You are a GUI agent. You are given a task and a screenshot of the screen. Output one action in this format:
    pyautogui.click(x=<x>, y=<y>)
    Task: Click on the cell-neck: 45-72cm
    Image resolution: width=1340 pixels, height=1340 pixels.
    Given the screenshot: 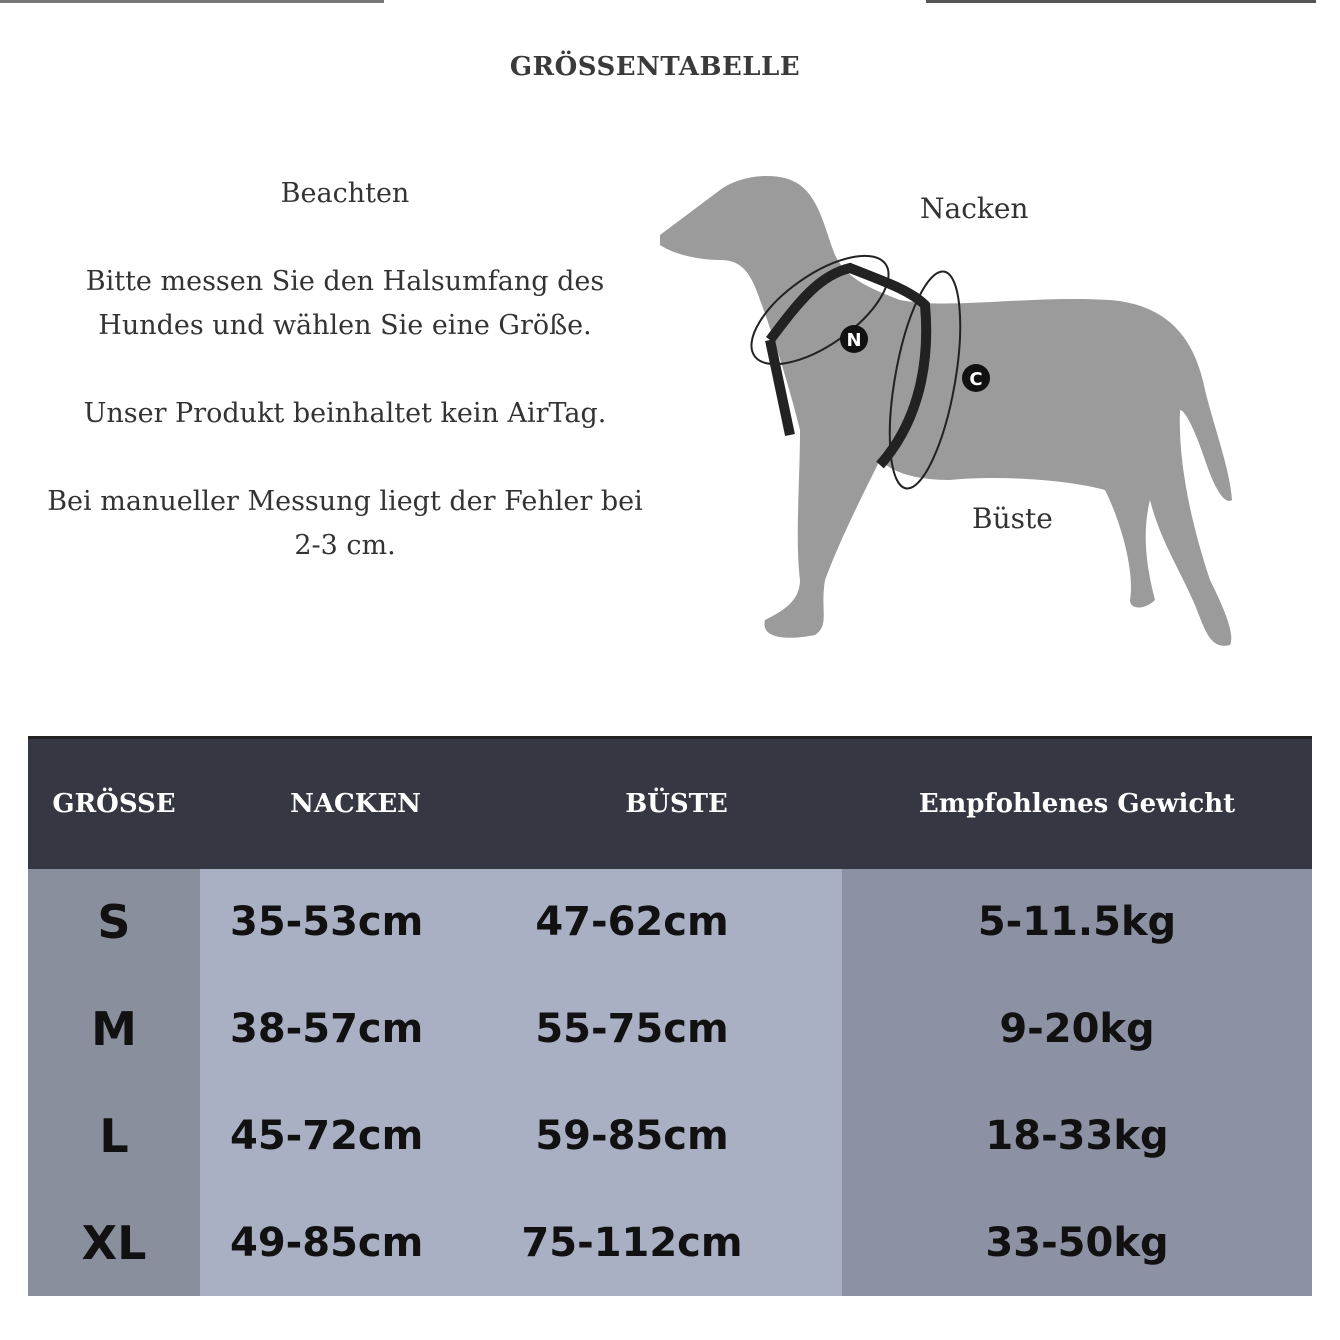 What is the action you would take?
    pyautogui.click(x=355, y=1136)
    